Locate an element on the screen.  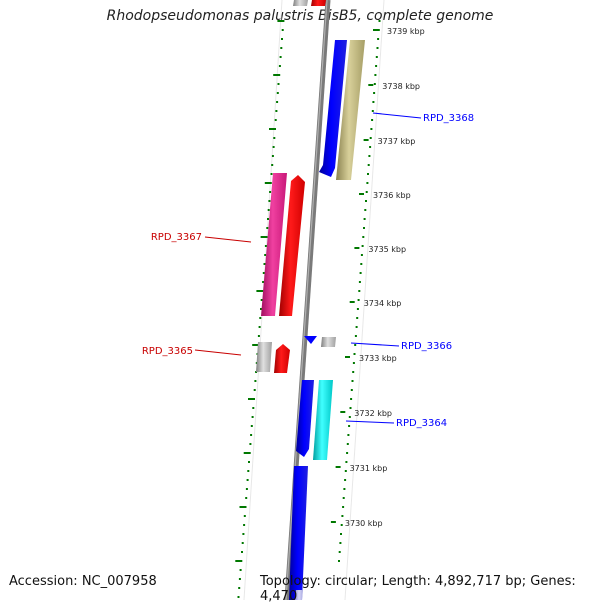
gene-feature-forward-grey-small is located at coordinates (328, 342).